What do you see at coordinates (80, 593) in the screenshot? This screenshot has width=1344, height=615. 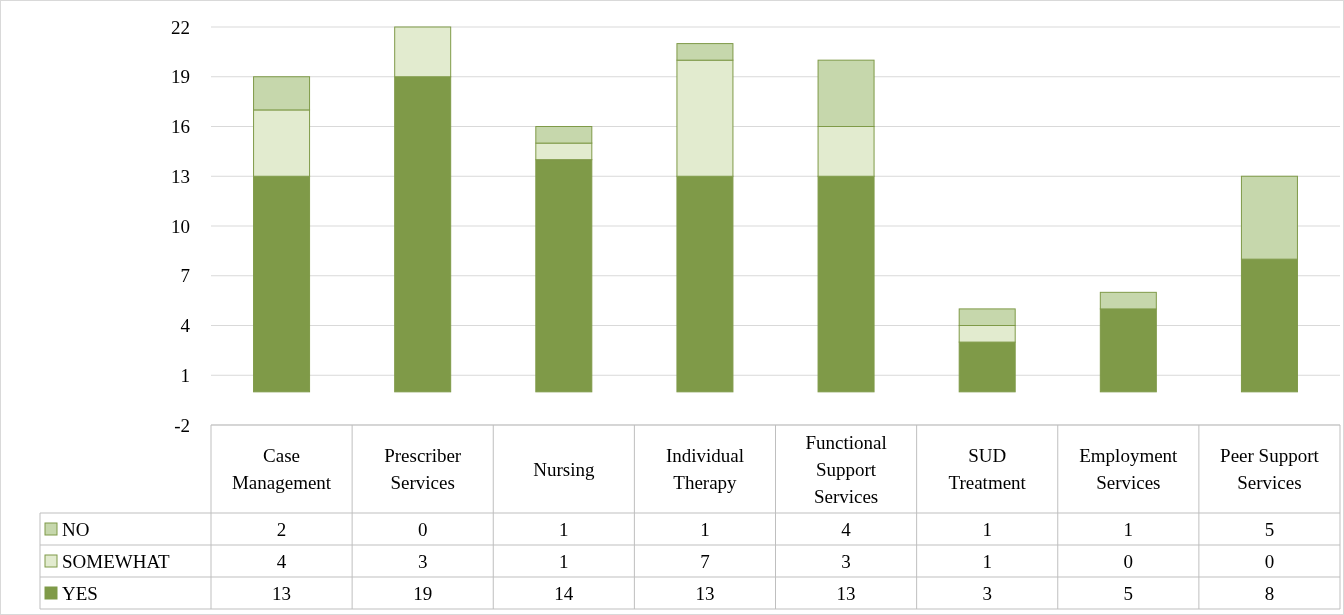 I see `legend-label: YES` at bounding box center [80, 593].